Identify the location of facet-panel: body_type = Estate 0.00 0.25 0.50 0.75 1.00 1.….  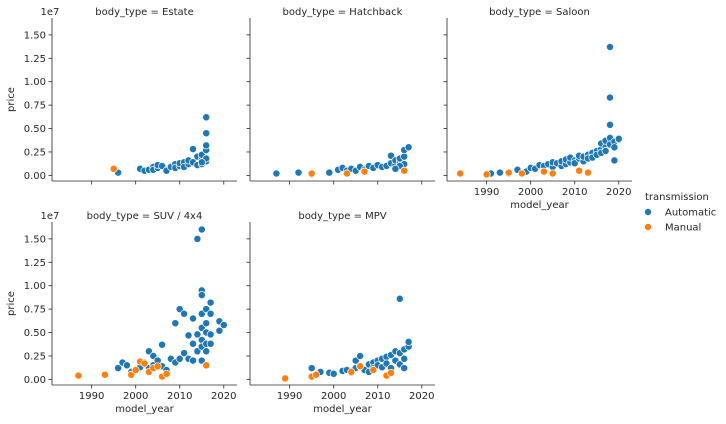
(121, 96).